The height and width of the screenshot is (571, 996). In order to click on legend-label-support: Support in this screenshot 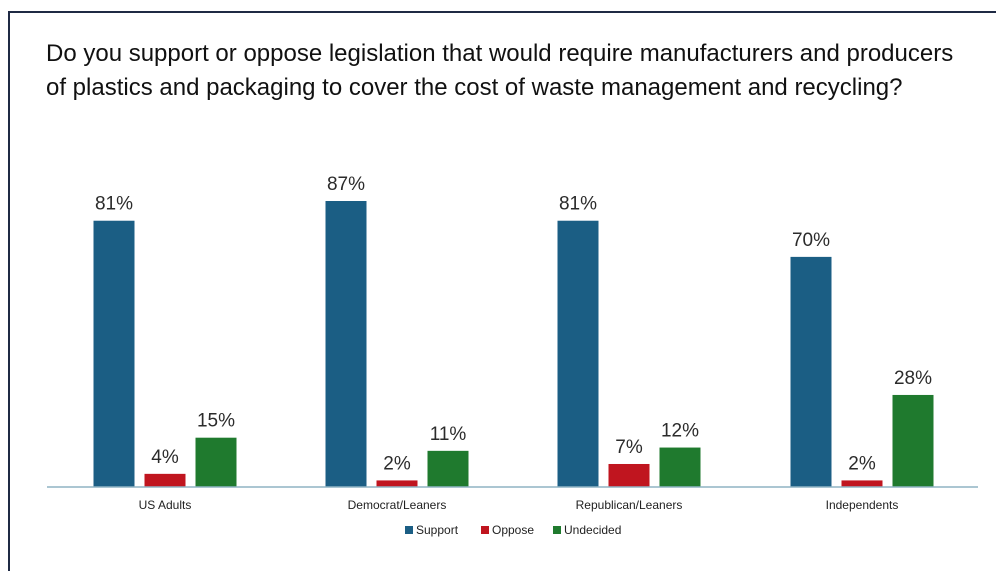, I will do `click(437, 530)`.